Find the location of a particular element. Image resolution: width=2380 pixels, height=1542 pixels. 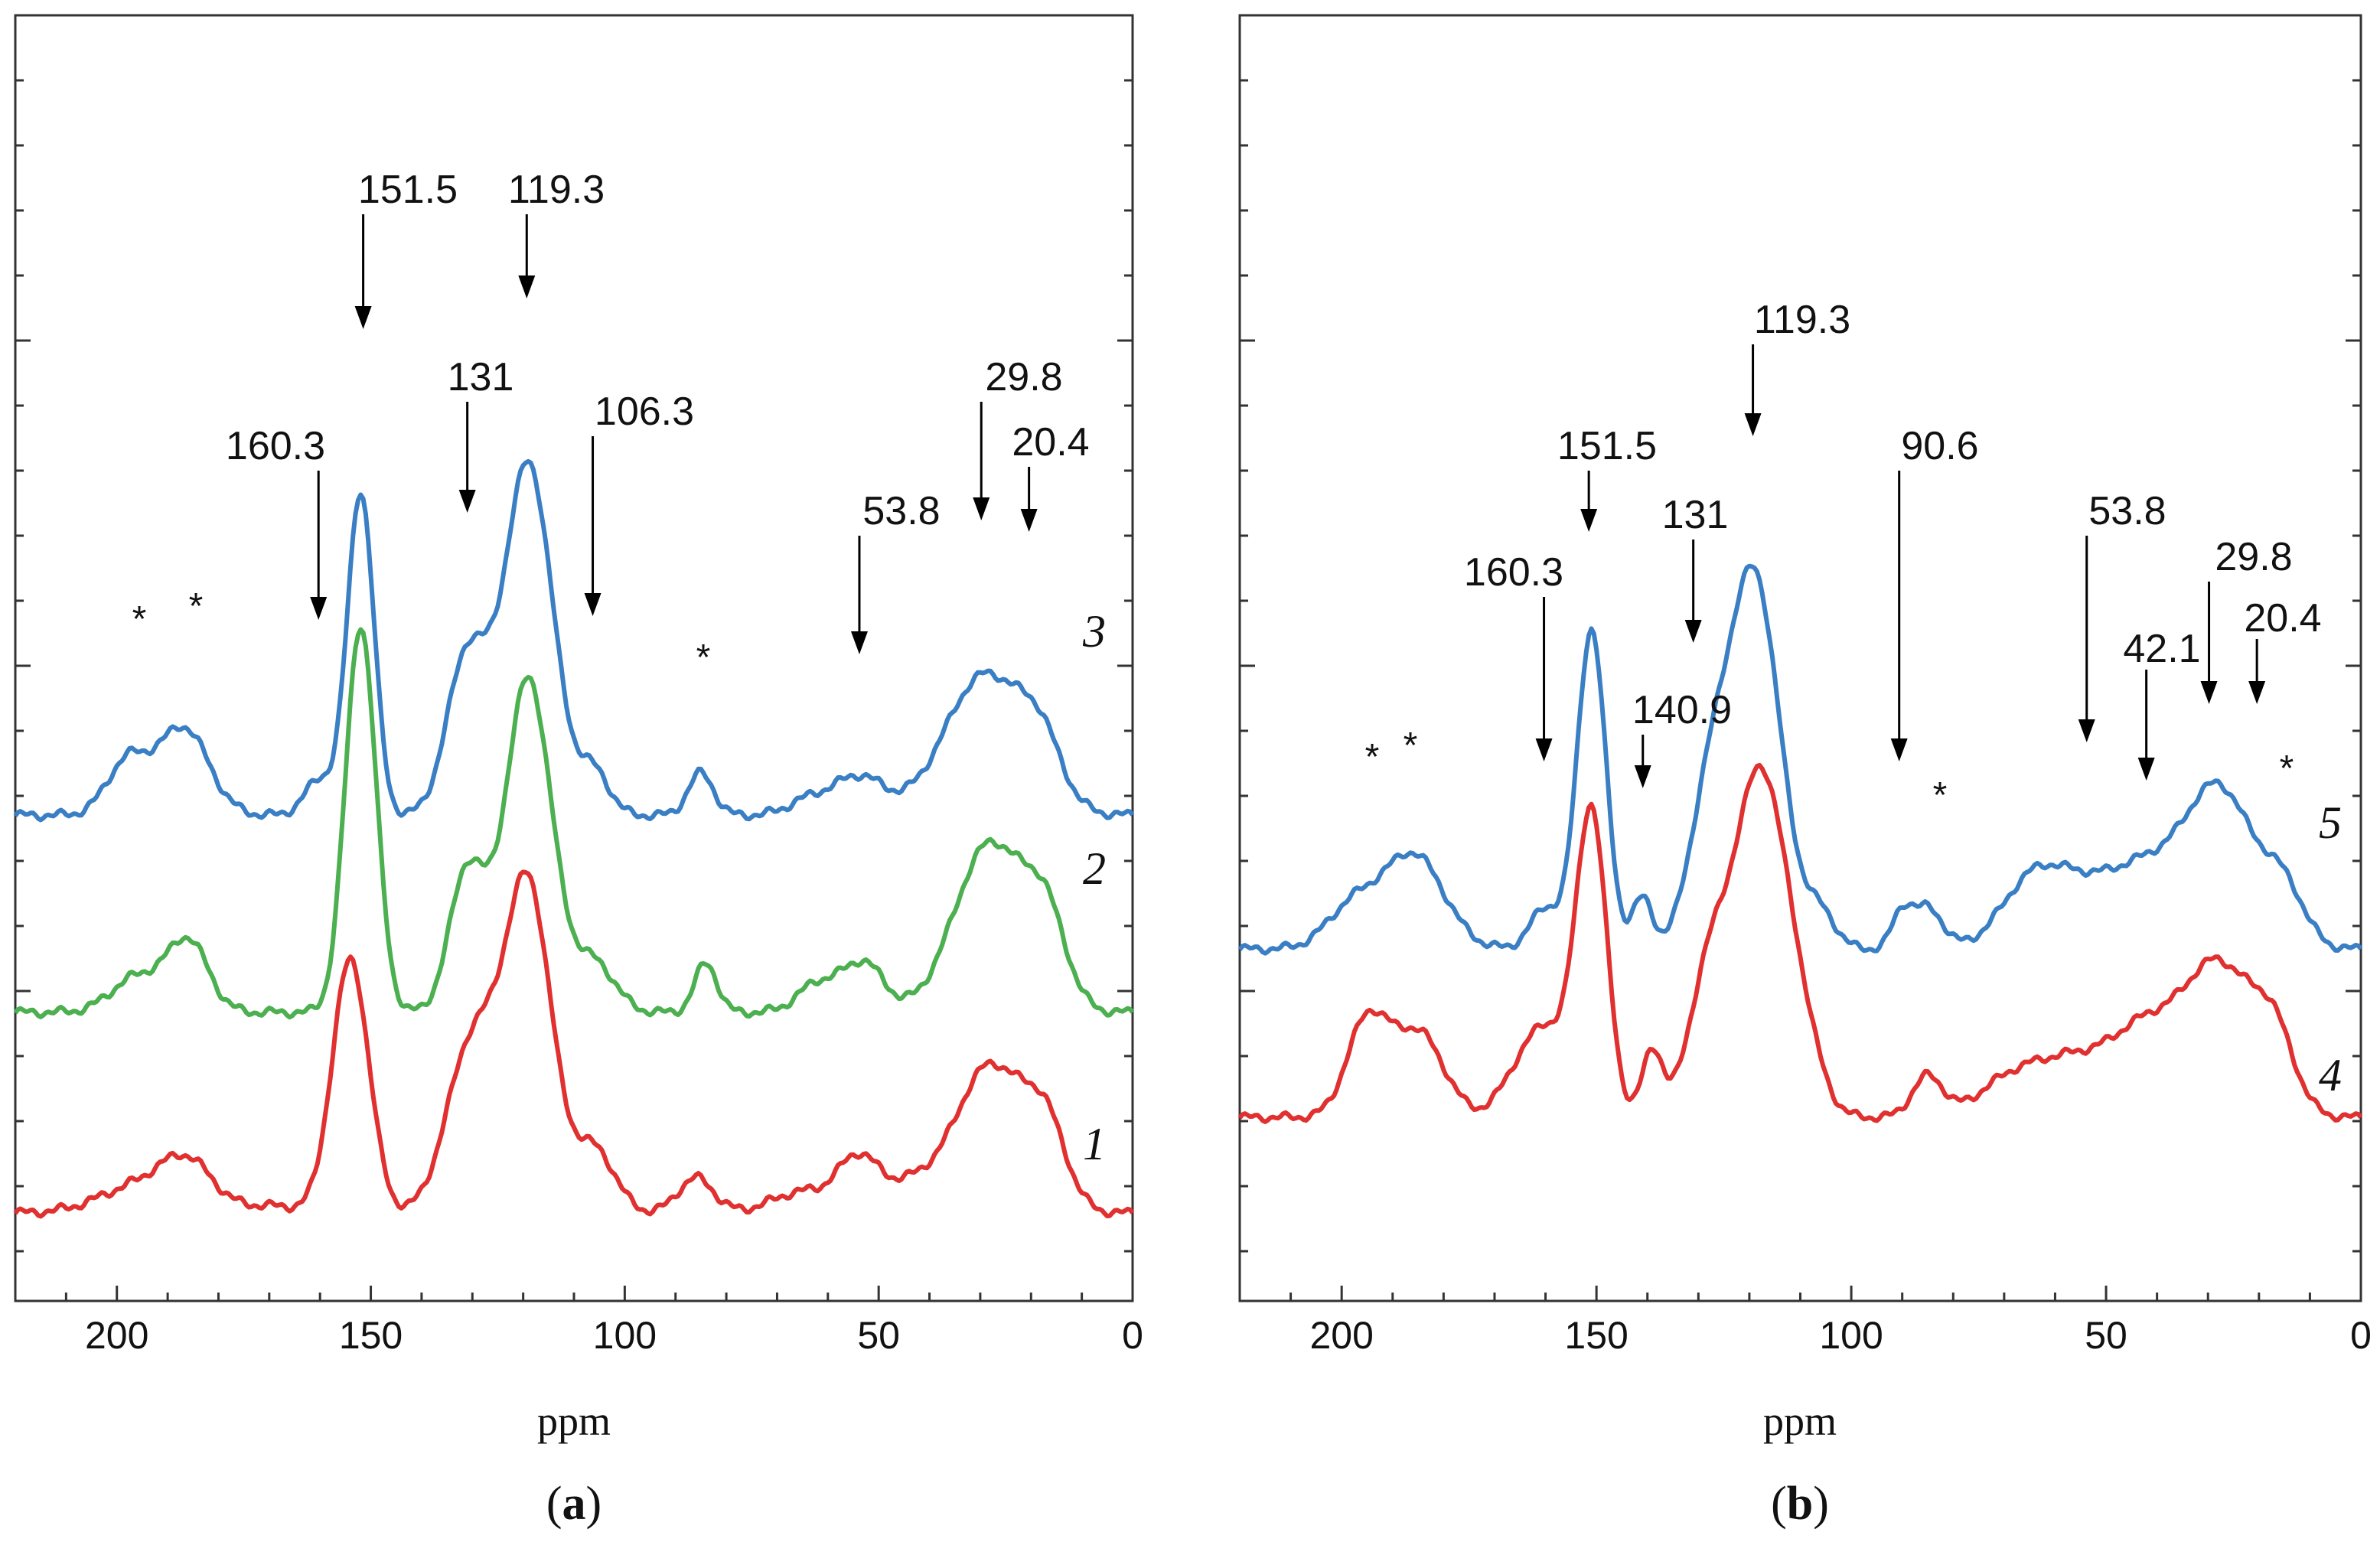

panel-letter-a: a is located at coordinates (574, 1504).